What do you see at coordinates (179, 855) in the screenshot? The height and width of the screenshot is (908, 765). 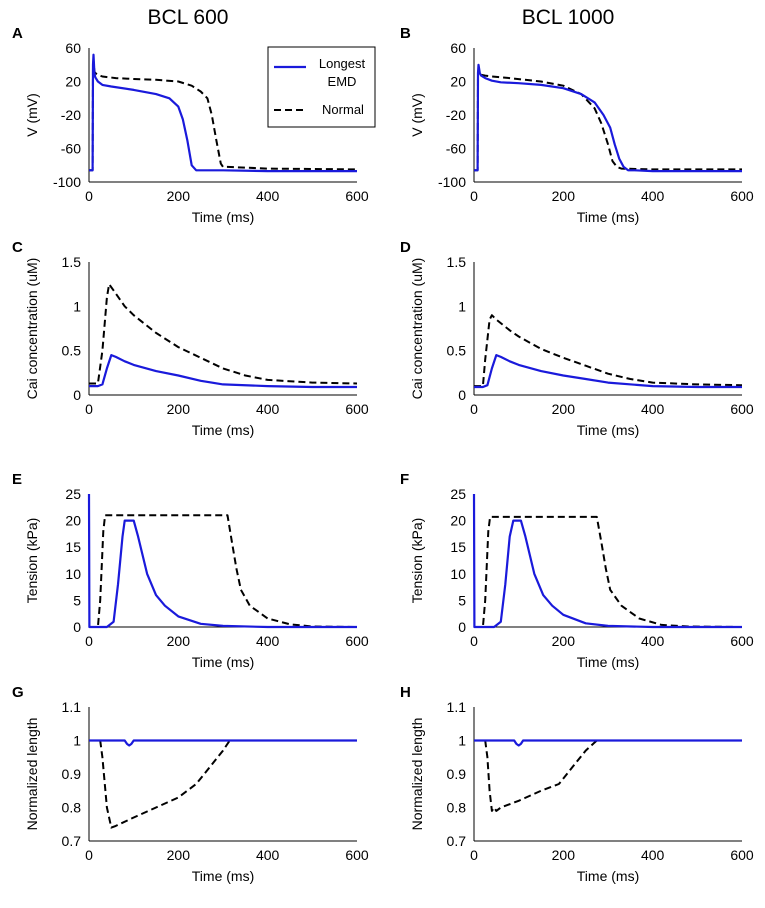 I see `x-tick-label-g: 200` at bounding box center [179, 855].